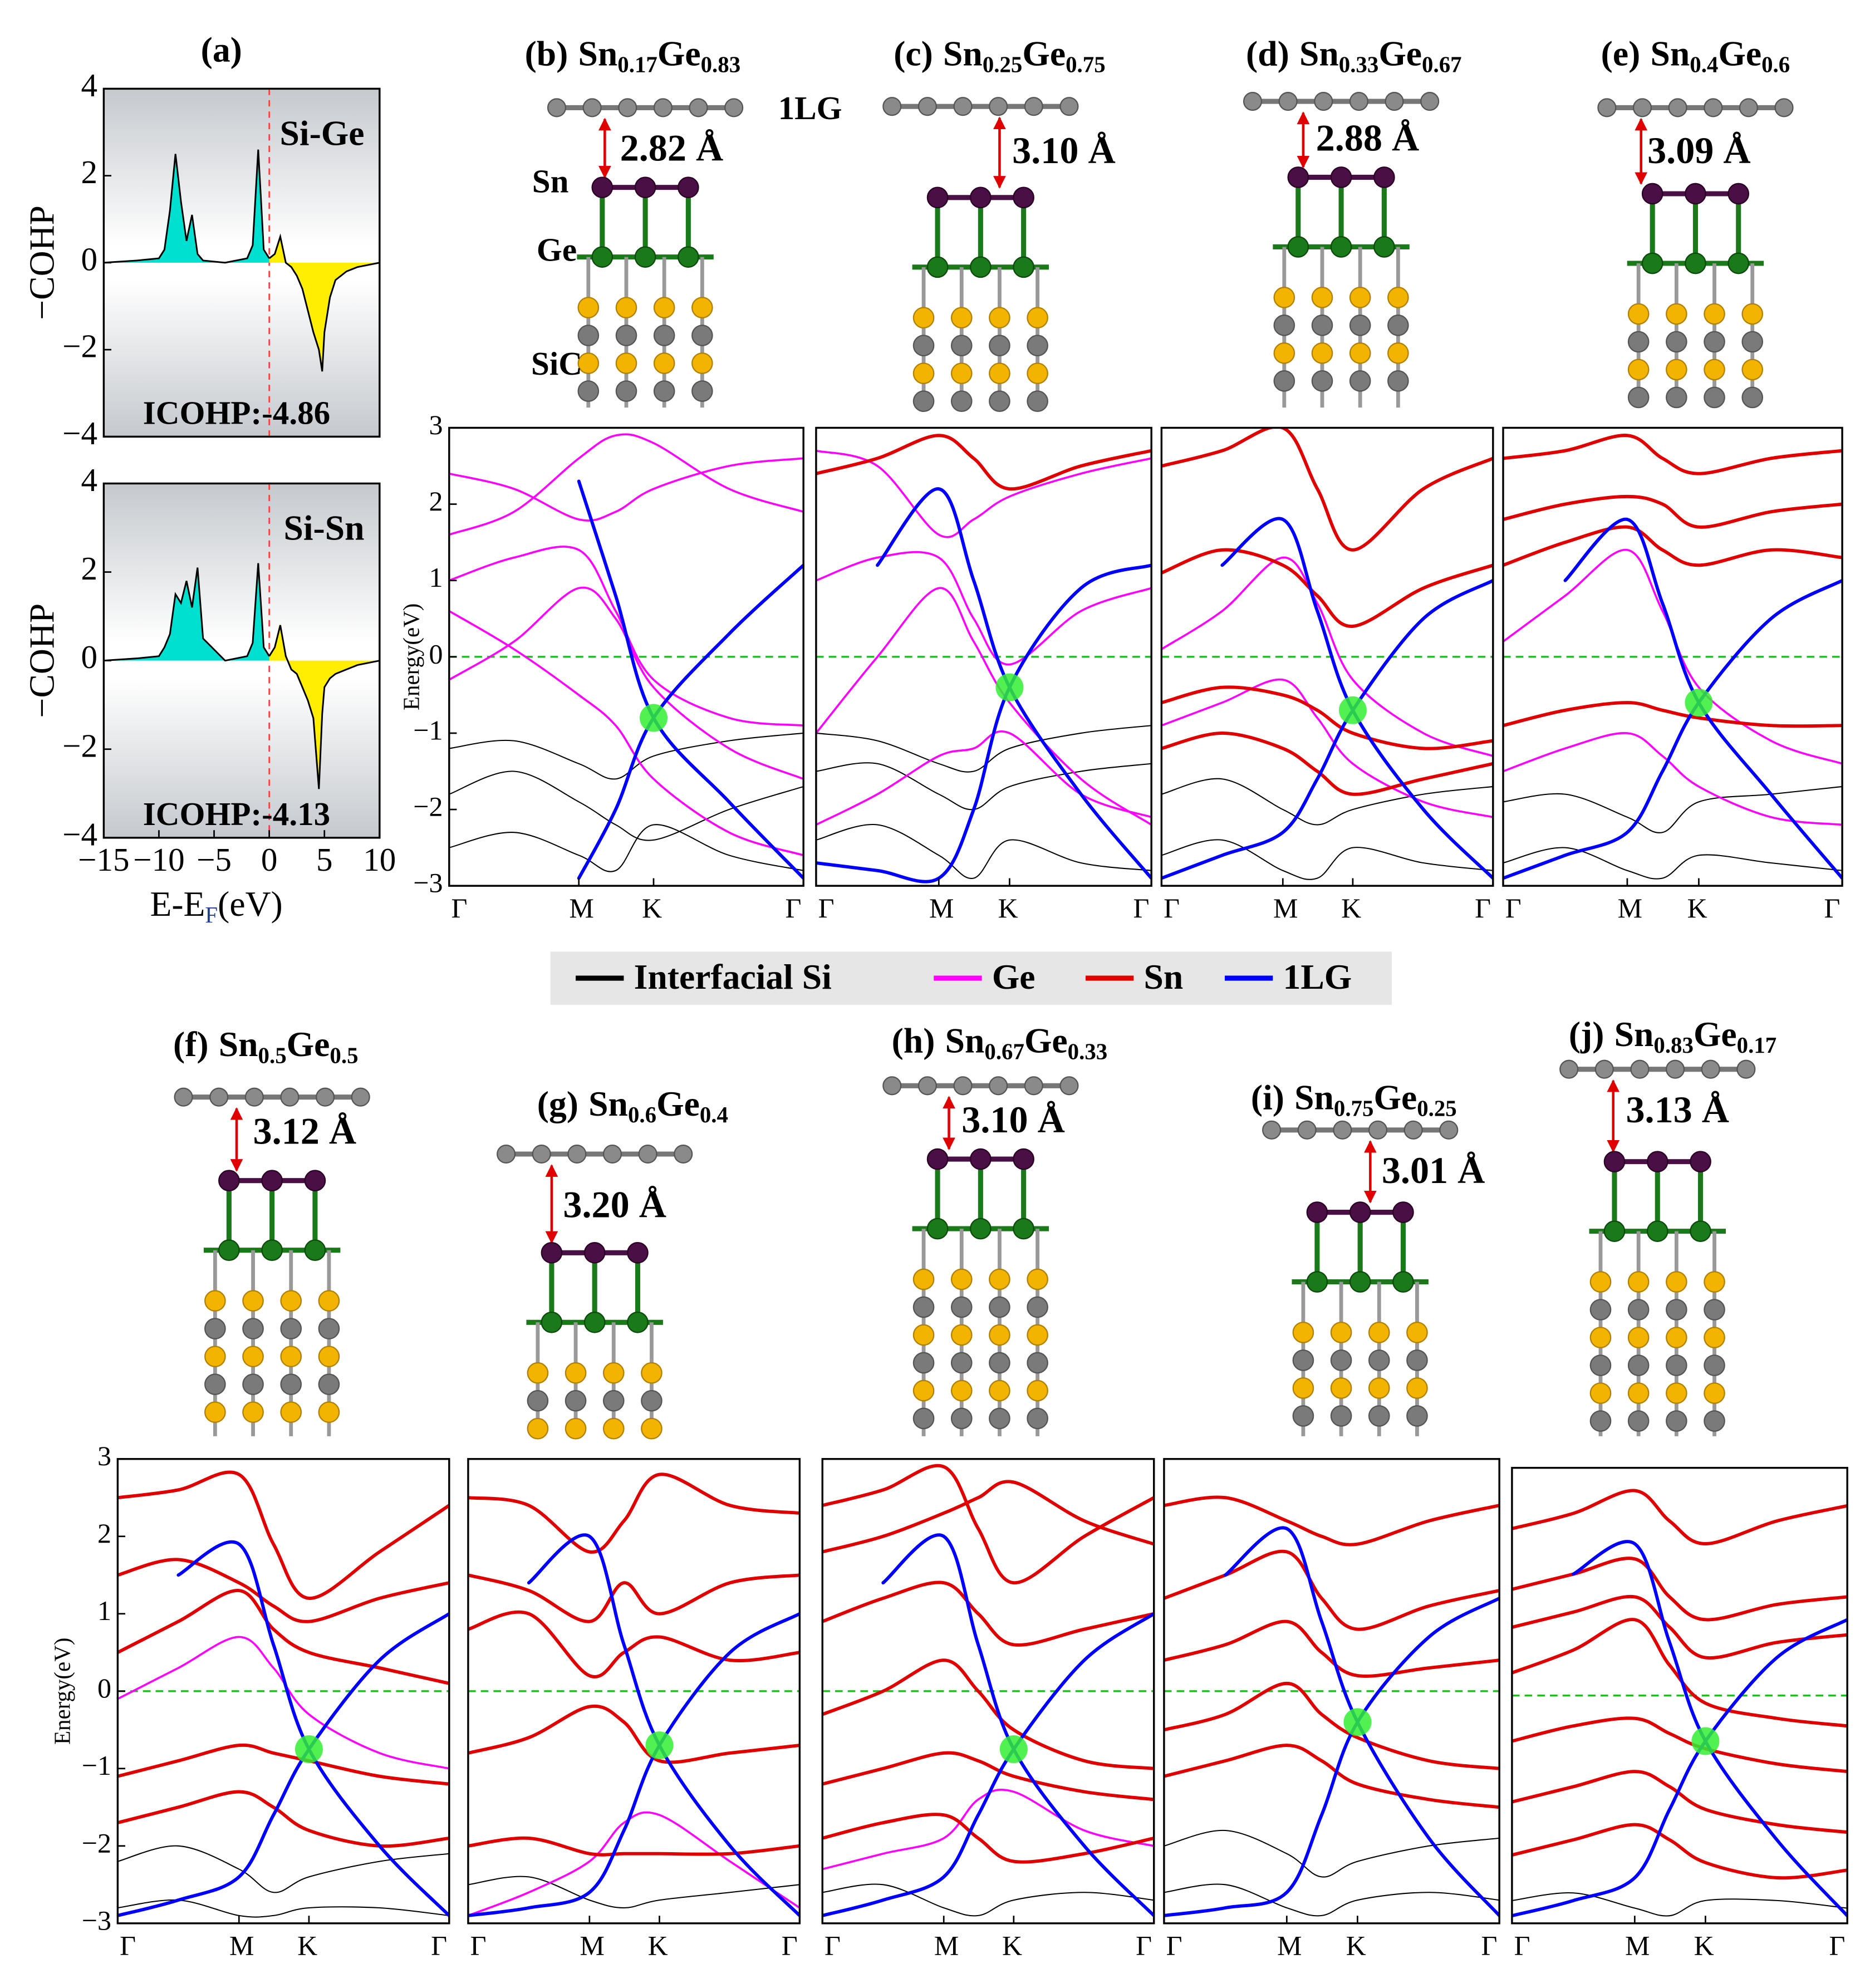 Image resolution: width=1865 pixels, height=1988 pixels. What do you see at coordinates (97, 1765) in the screenshot?
I see `y-tick-label: −1` at bounding box center [97, 1765].